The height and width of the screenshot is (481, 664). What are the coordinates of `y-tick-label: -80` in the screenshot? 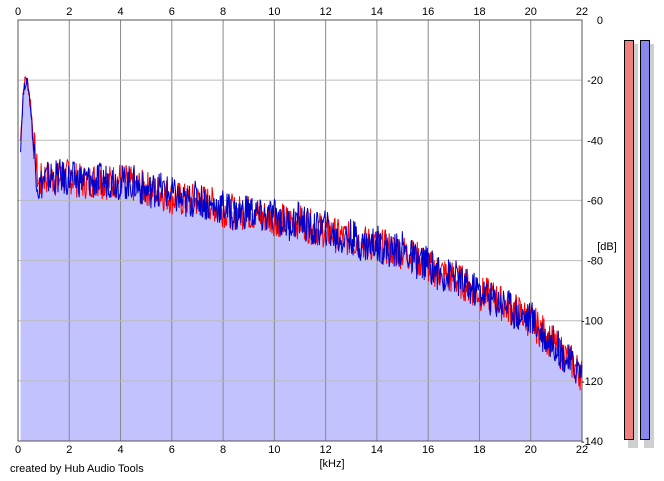 It's located at (595, 262).